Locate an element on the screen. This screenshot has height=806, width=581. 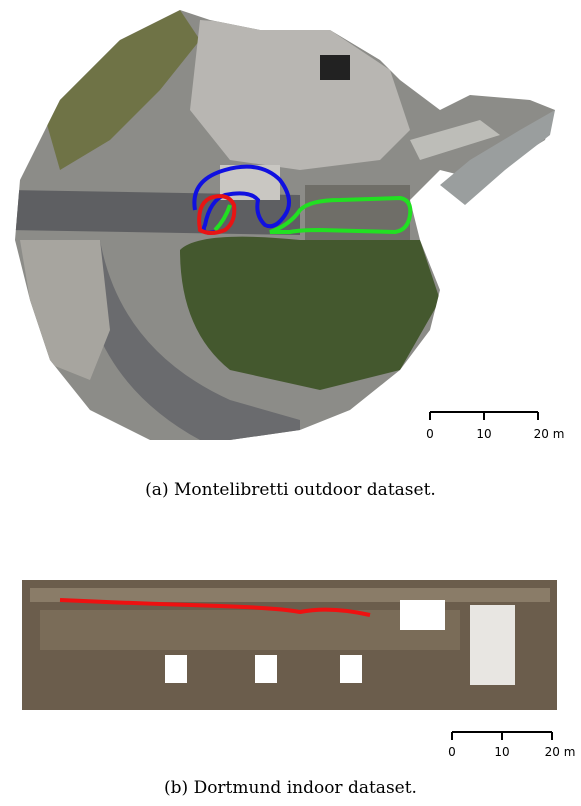
wall-top is located at coordinates (290, 595).